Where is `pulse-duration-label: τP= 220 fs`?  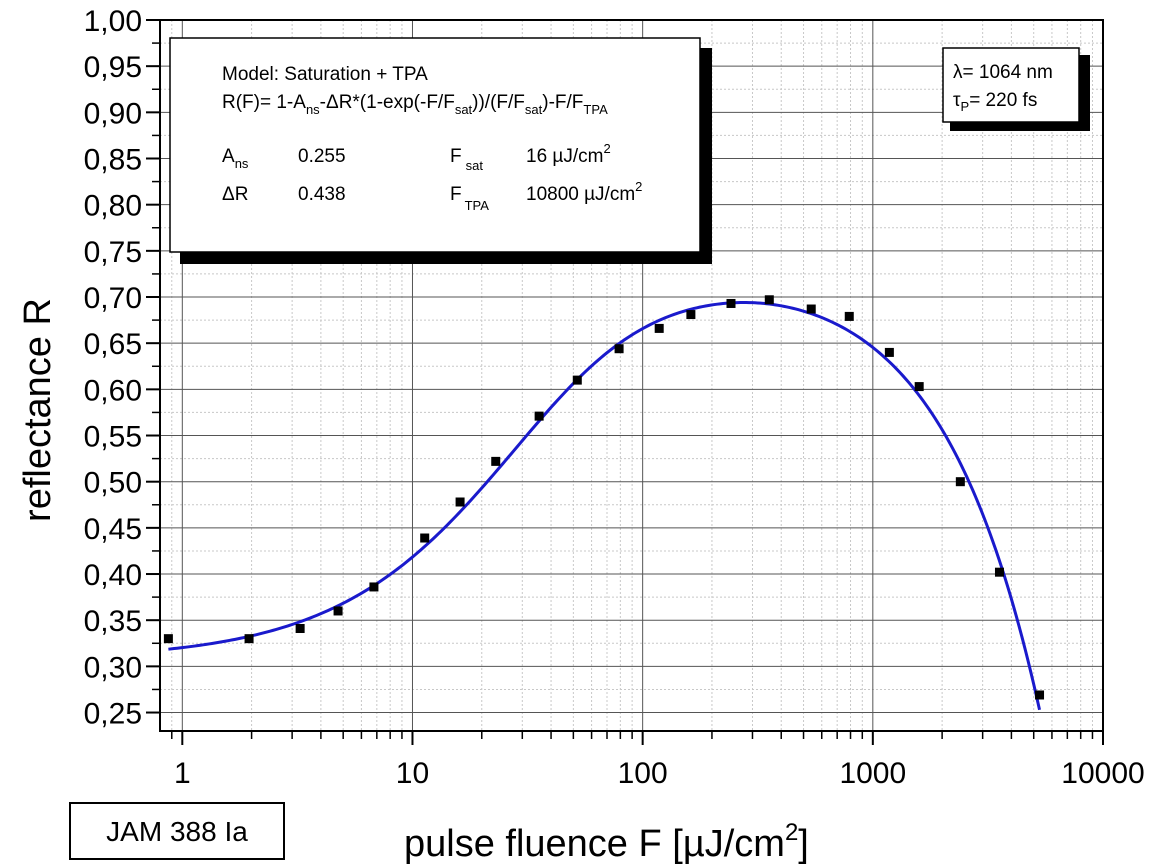 pulse-duration-label: τP= 220 fs is located at coordinates (995, 102).